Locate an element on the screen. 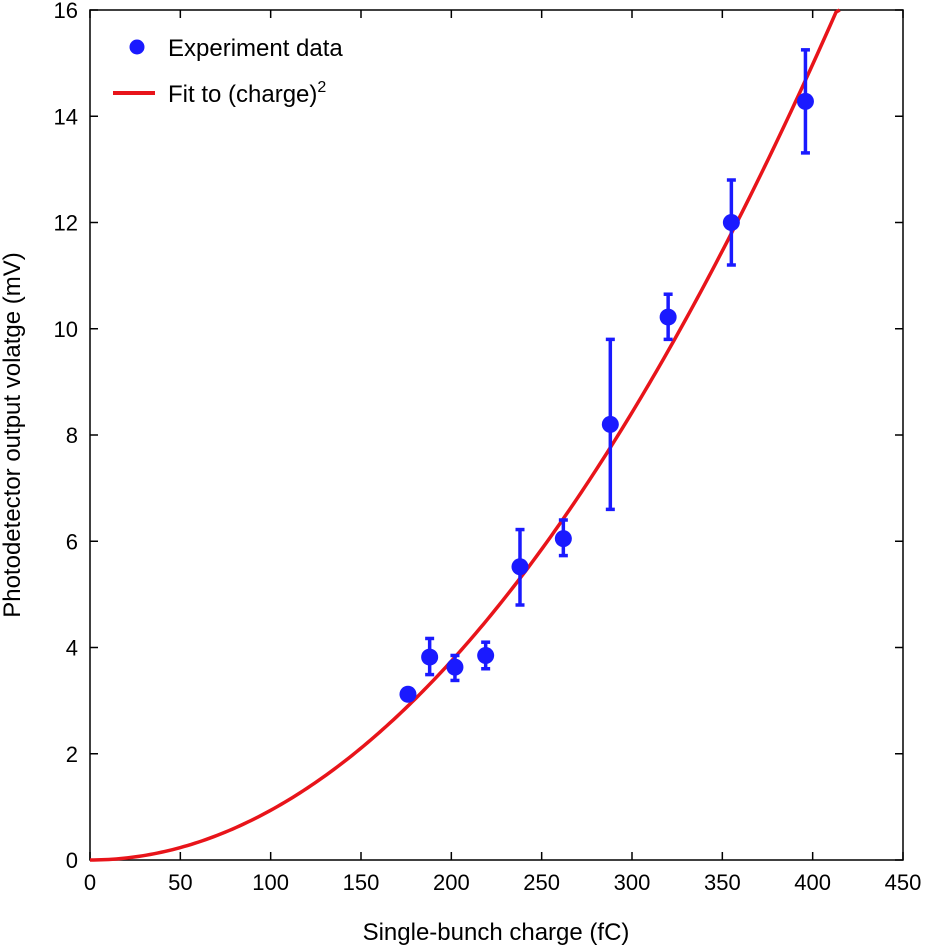  legend-marker-experiment is located at coordinates (137, 47).